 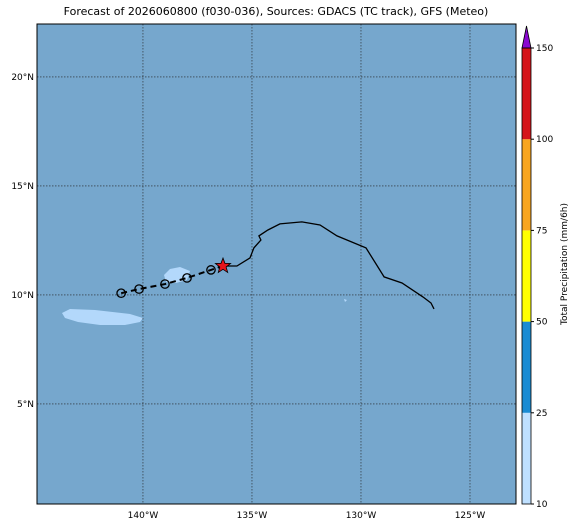 What do you see at coordinates (329, 265) in the screenshot?
I see `contour-line` at bounding box center [329, 265].